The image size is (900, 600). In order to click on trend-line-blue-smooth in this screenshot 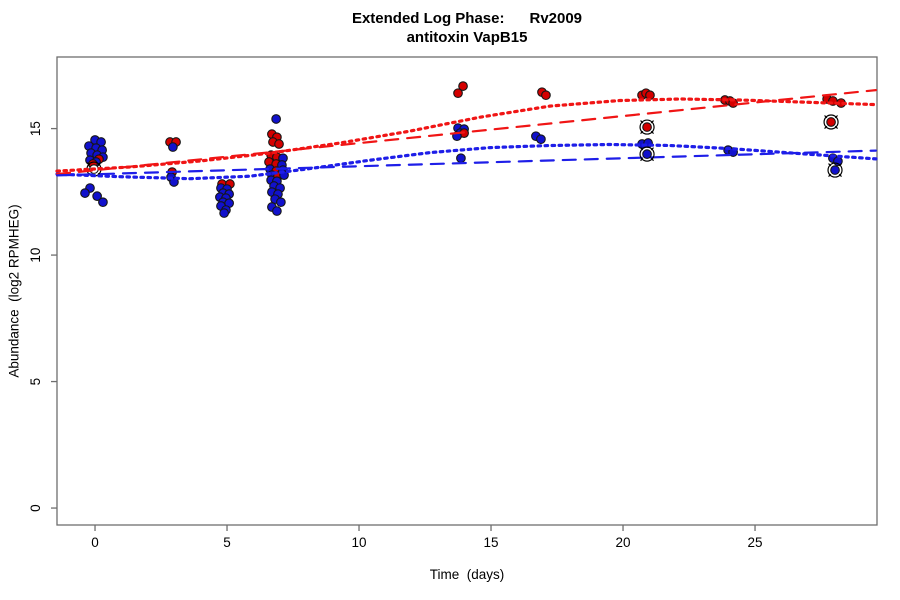, I will do `click(466, 161)`.